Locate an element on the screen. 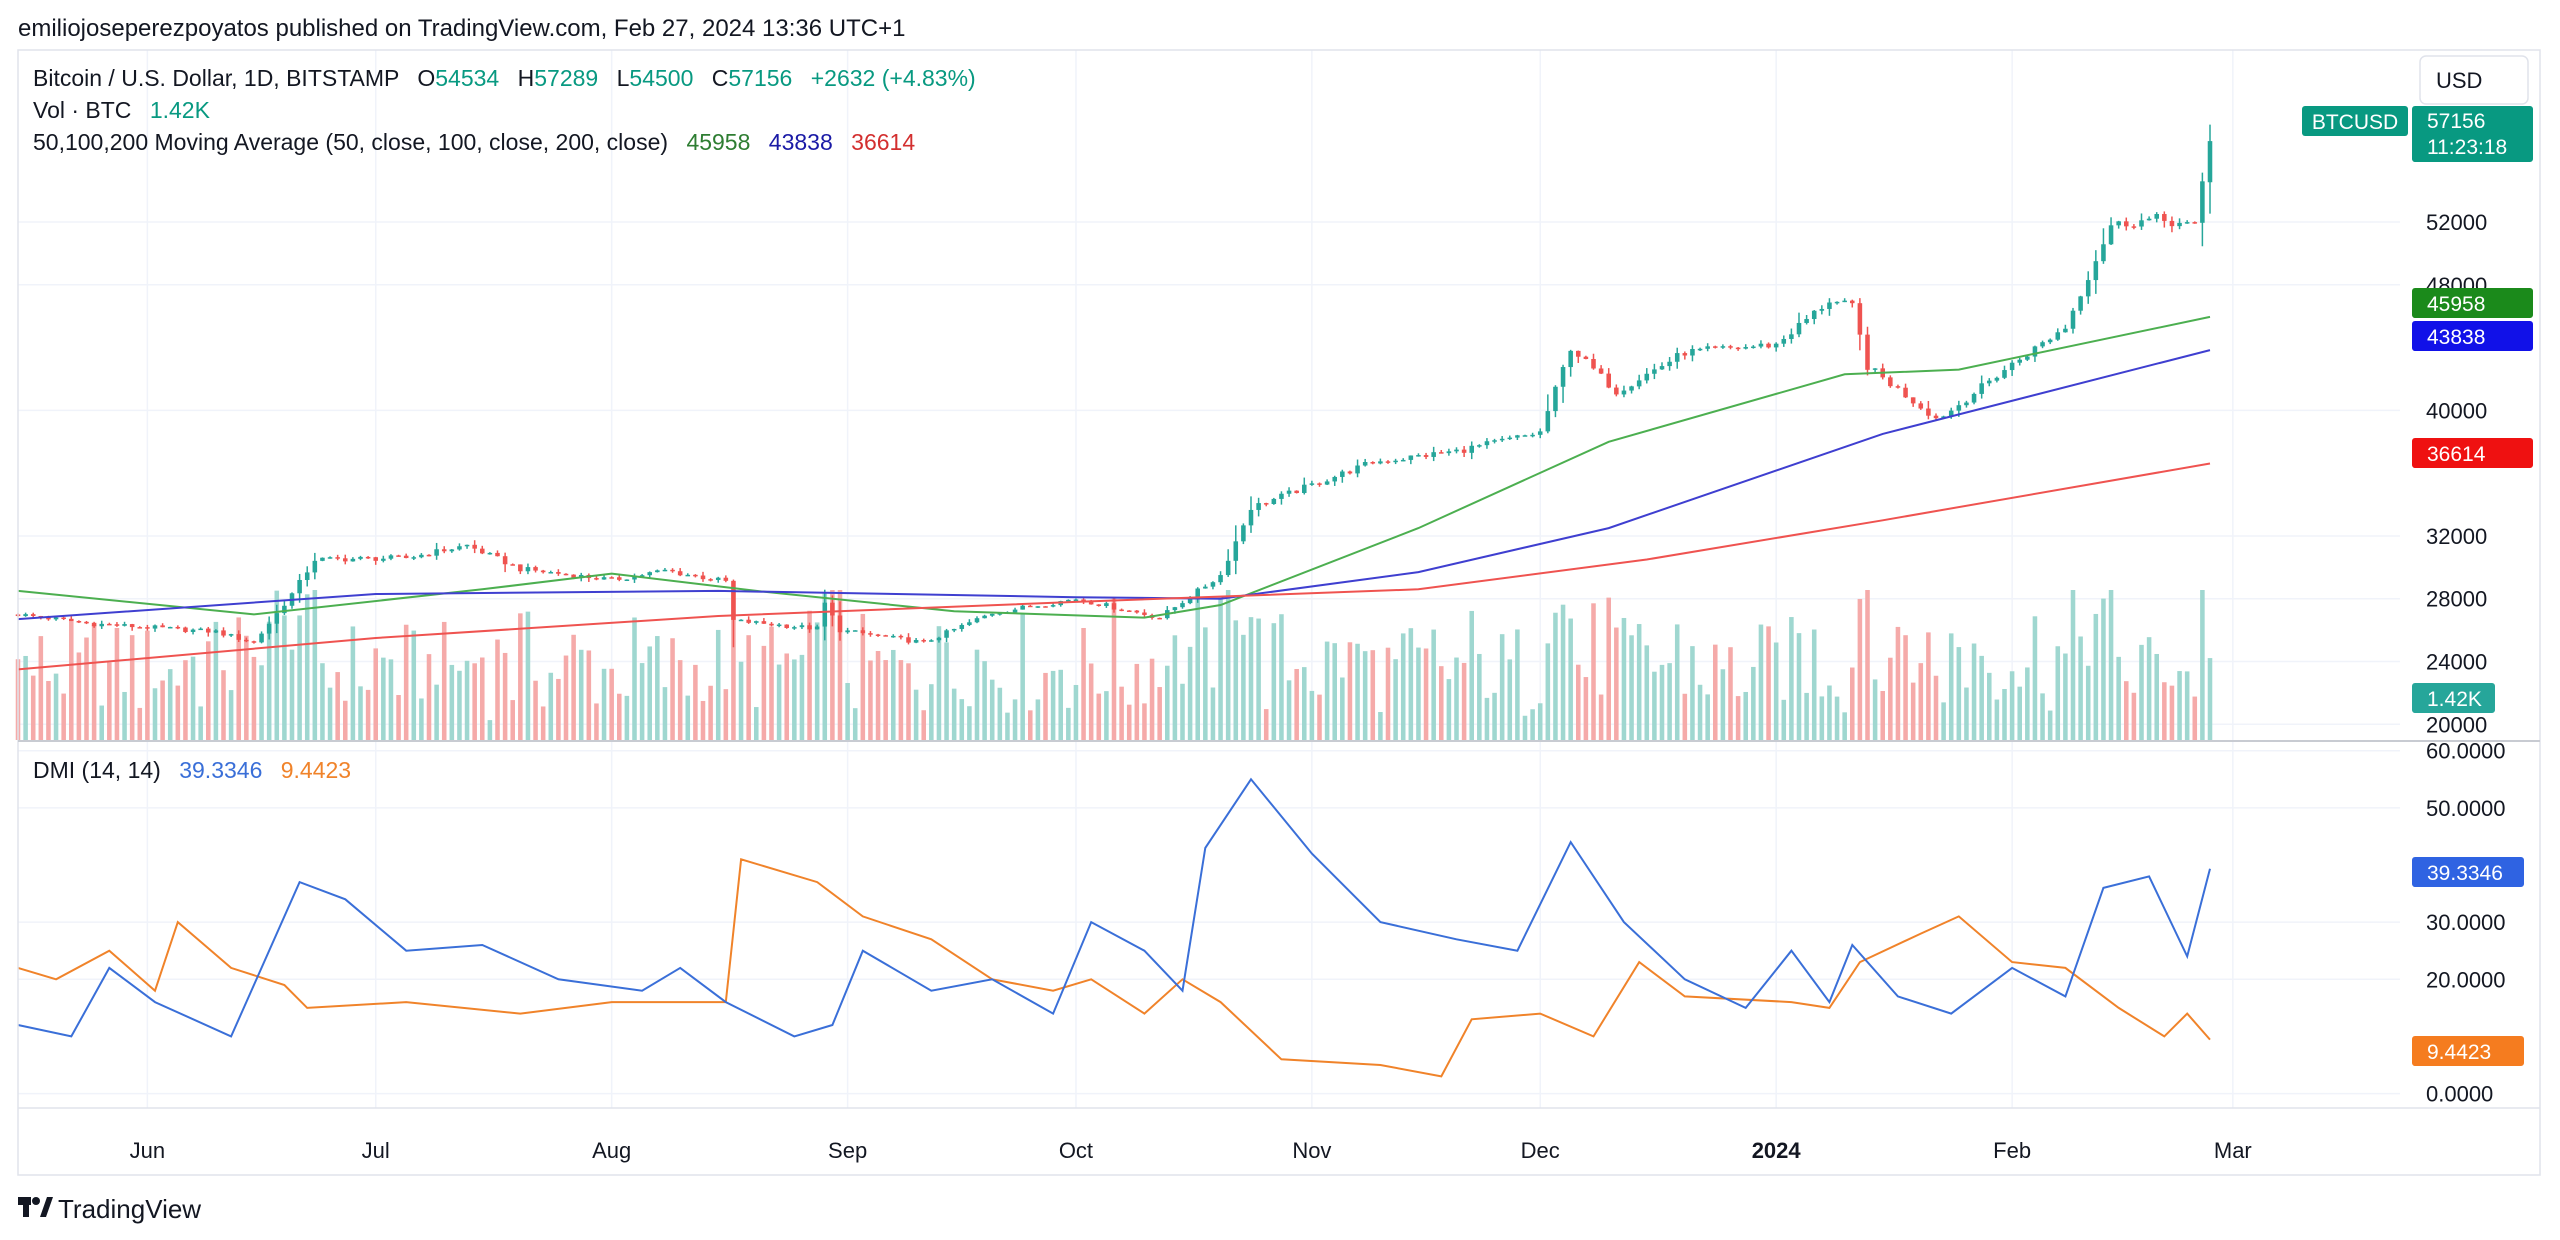  tradingview-logo: TradingView is located at coordinates (109, 1209).